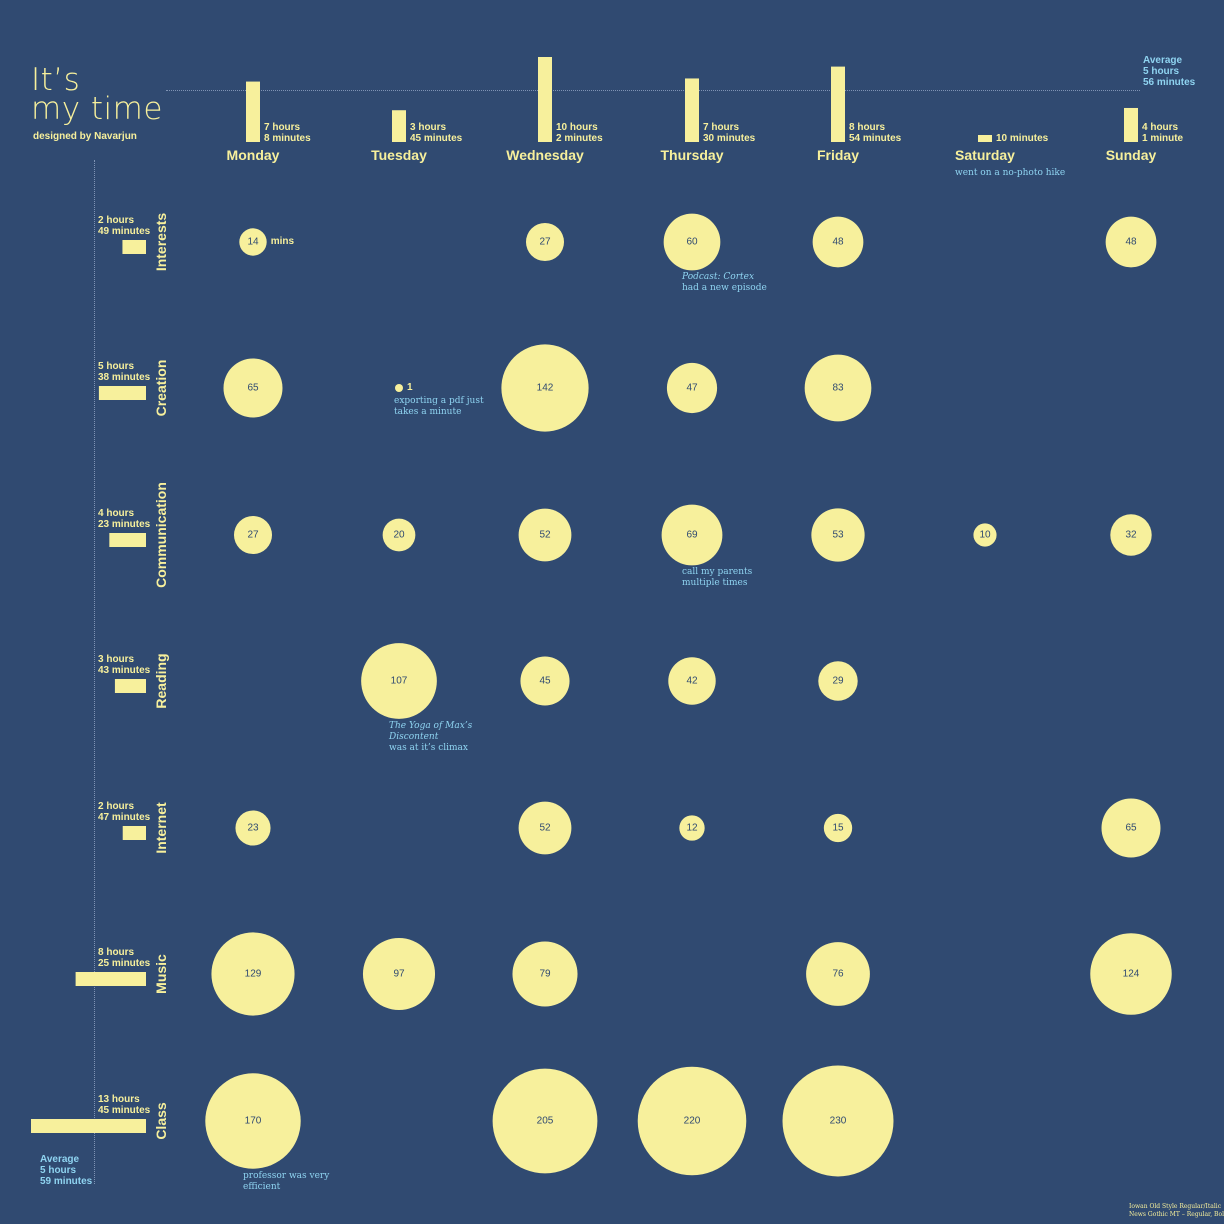 Image resolution: width=1224 pixels, height=1224 pixels. Describe the element at coordinates (119, 1099) in the screenshot. I see `category-total-hours: 13 hours` at that location.